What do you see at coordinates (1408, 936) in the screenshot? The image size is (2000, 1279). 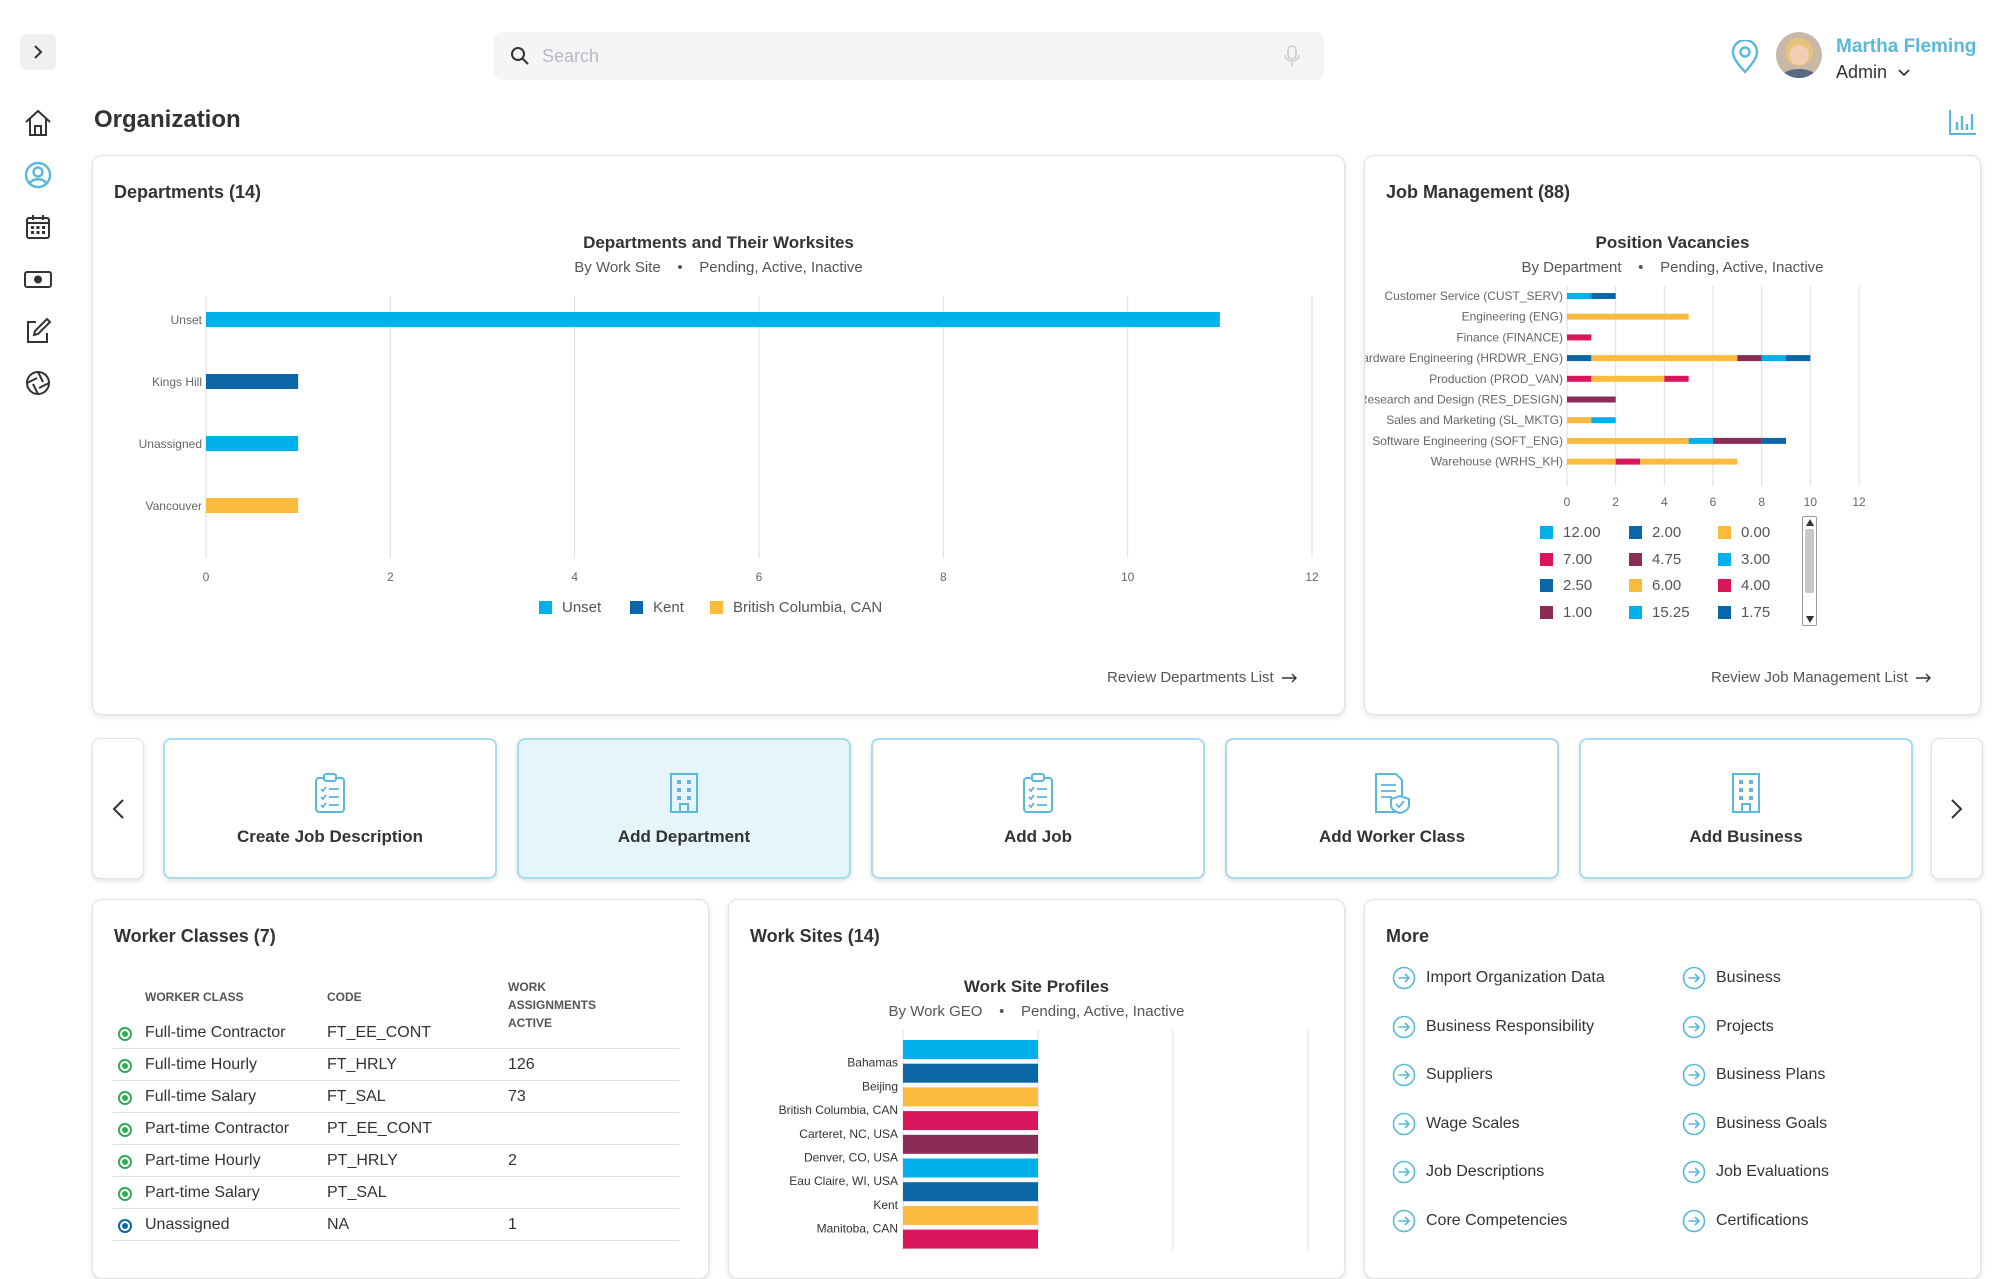 I see `more-title: More` at bounding box center [1408, 936].